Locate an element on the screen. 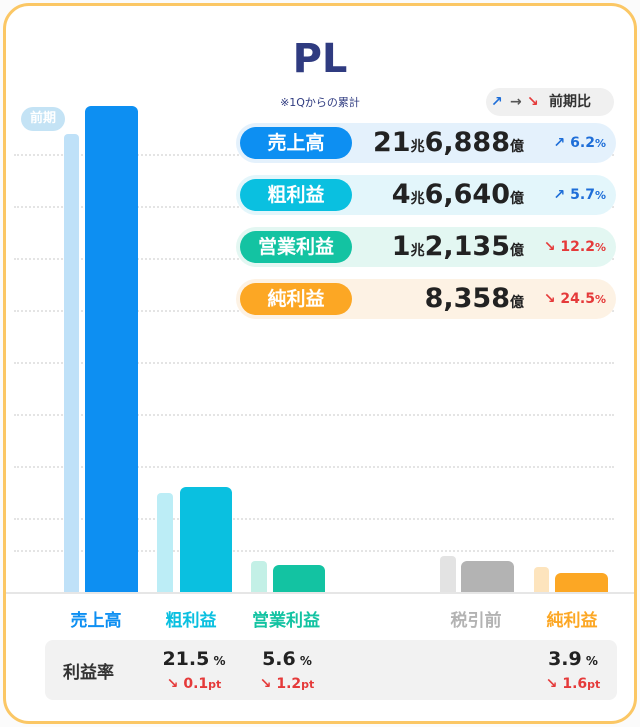 This screenshot has width=640, height=727. metric-value: 21兆6,888億 is located at coordinates (448, 143).